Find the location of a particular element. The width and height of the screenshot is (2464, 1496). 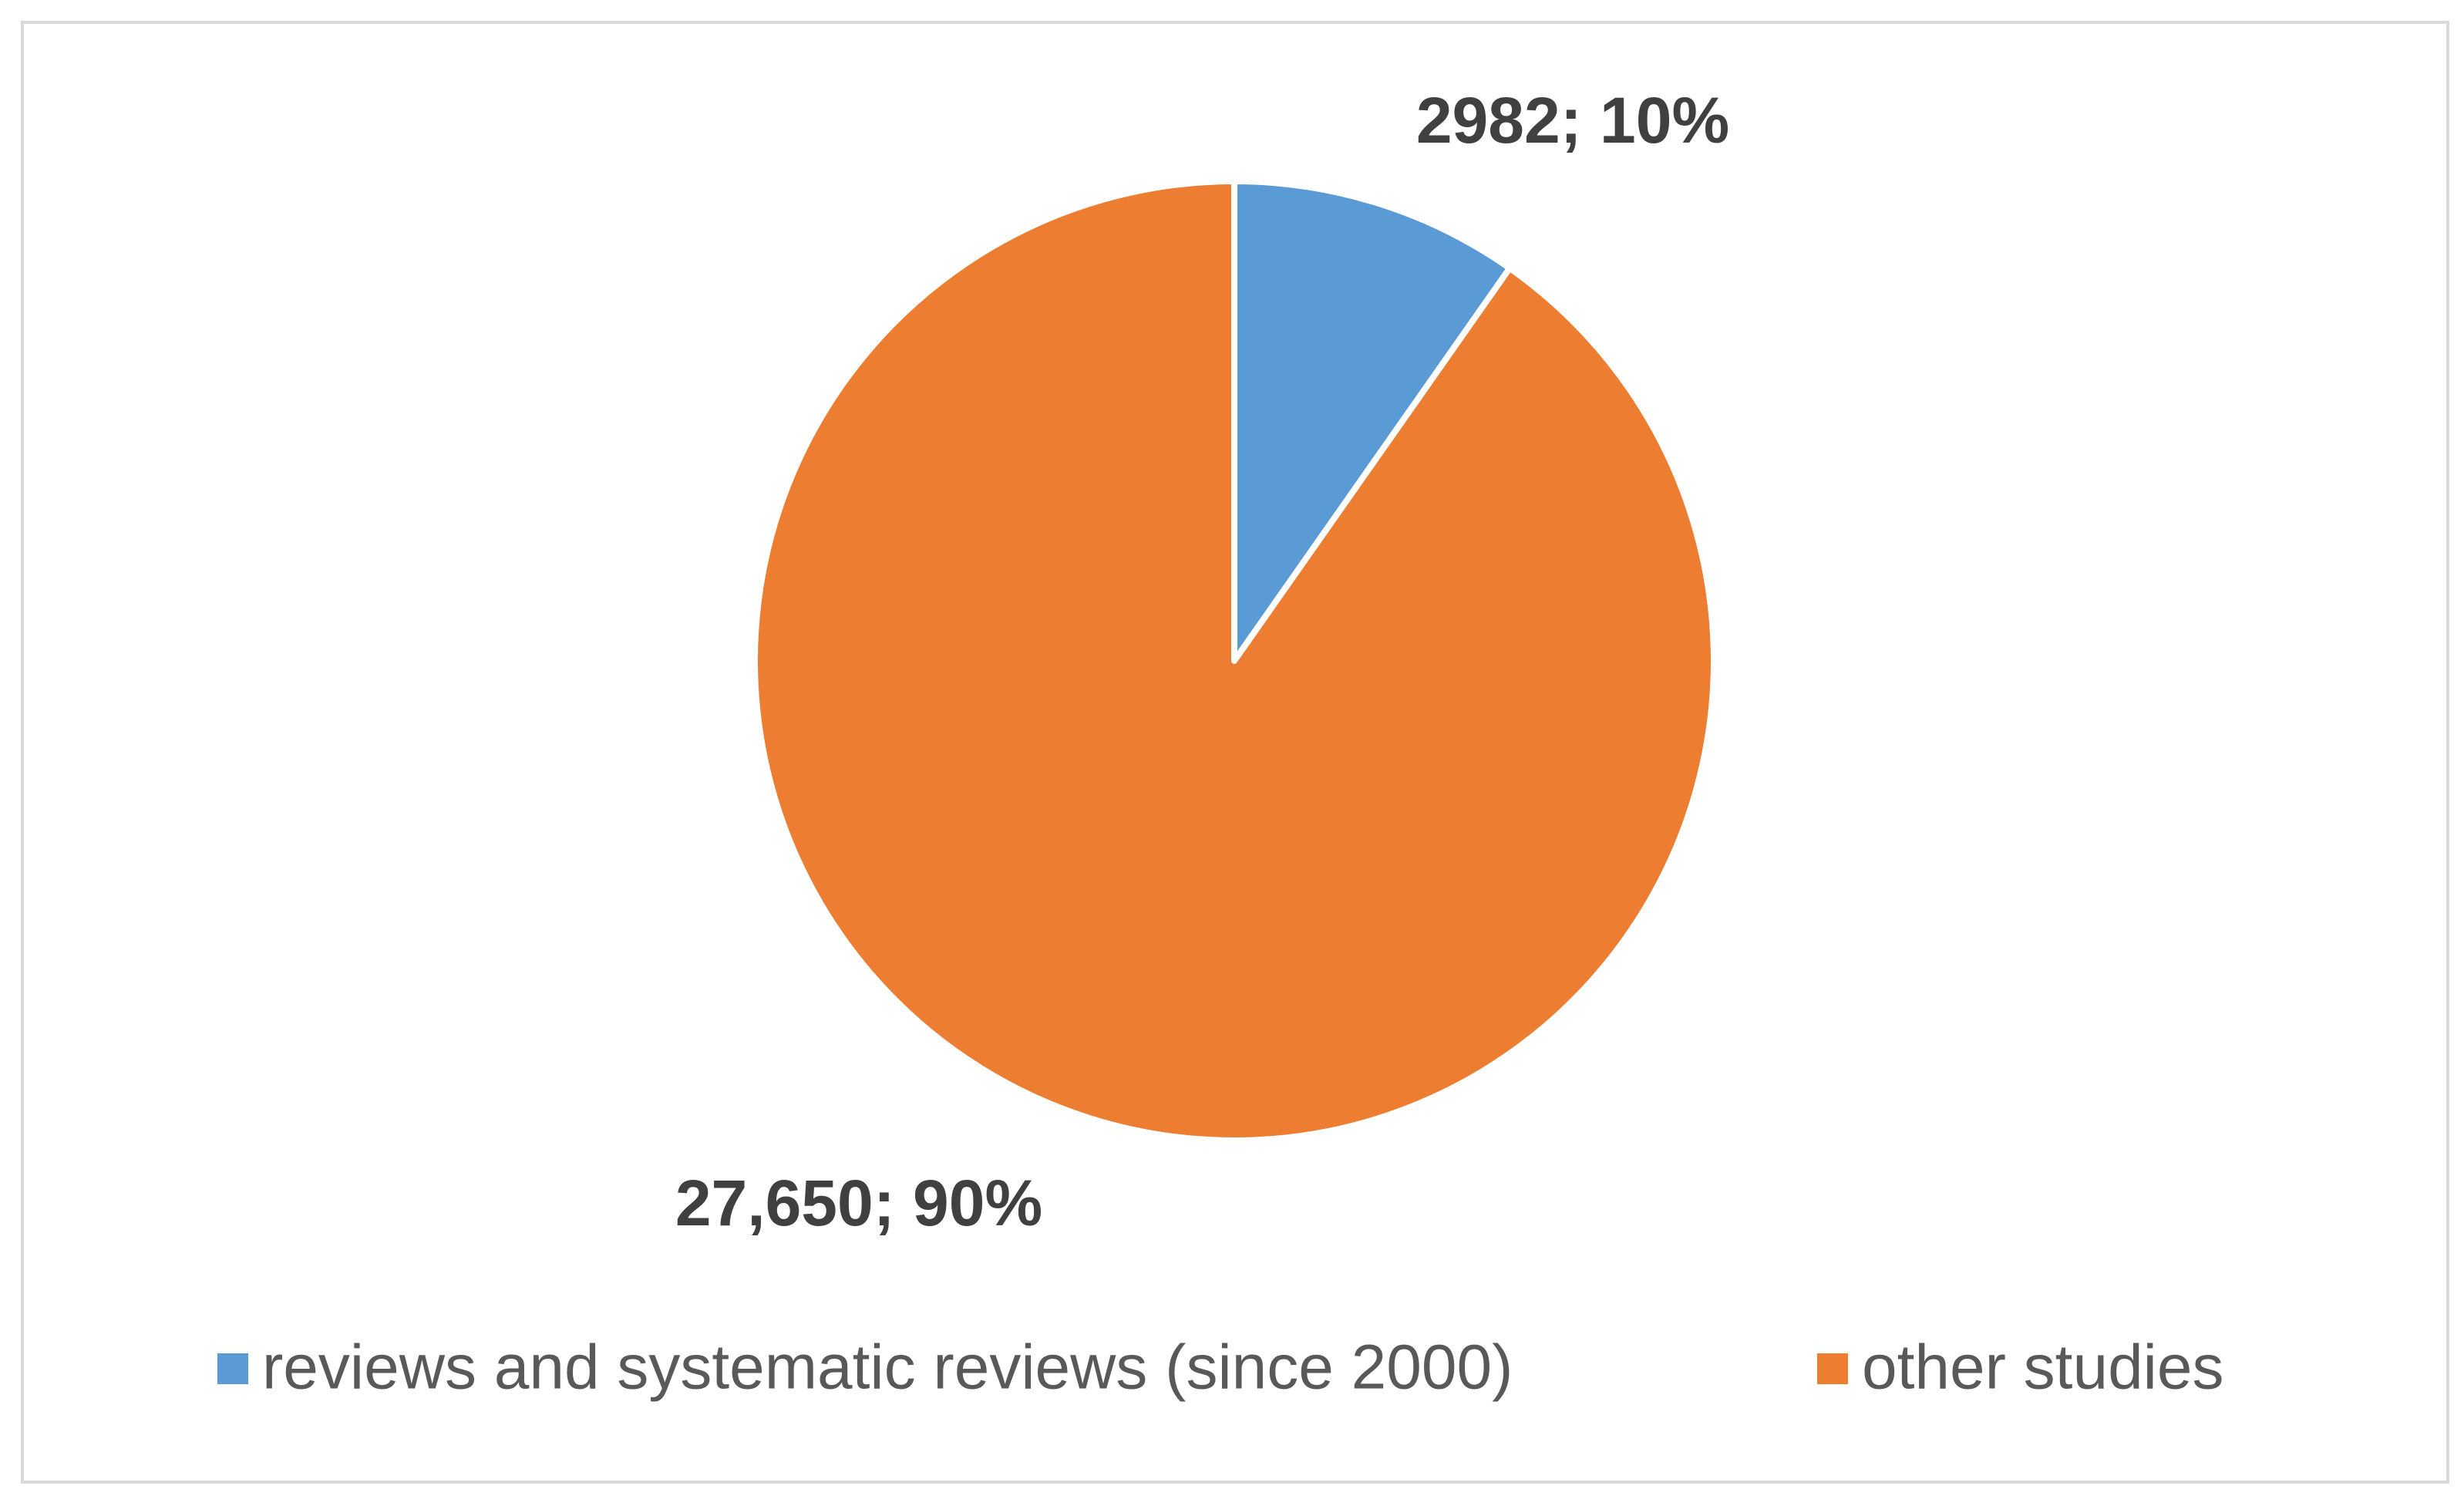

pie-slice is located at coordinates (1372, 421).